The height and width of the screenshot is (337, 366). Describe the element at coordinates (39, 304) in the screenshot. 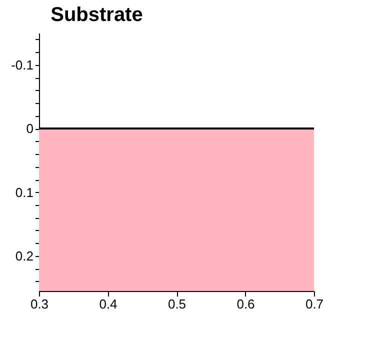

I see `x-tick-label: 0.3` at that location.